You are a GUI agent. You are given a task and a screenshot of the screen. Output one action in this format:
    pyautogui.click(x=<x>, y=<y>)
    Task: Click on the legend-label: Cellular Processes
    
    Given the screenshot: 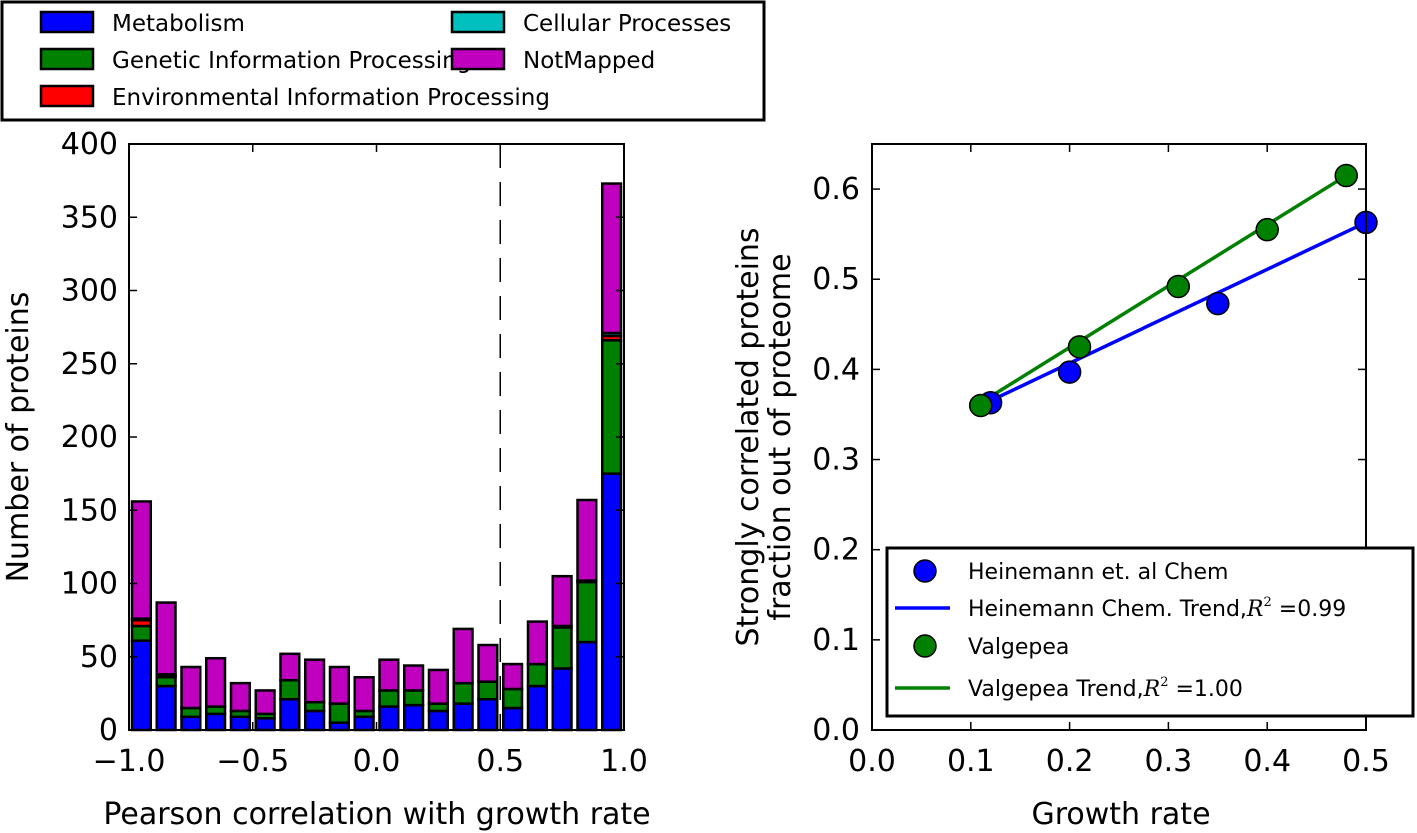 What is the action you would take?
    pyautogui.click(x=627, y=24)
    